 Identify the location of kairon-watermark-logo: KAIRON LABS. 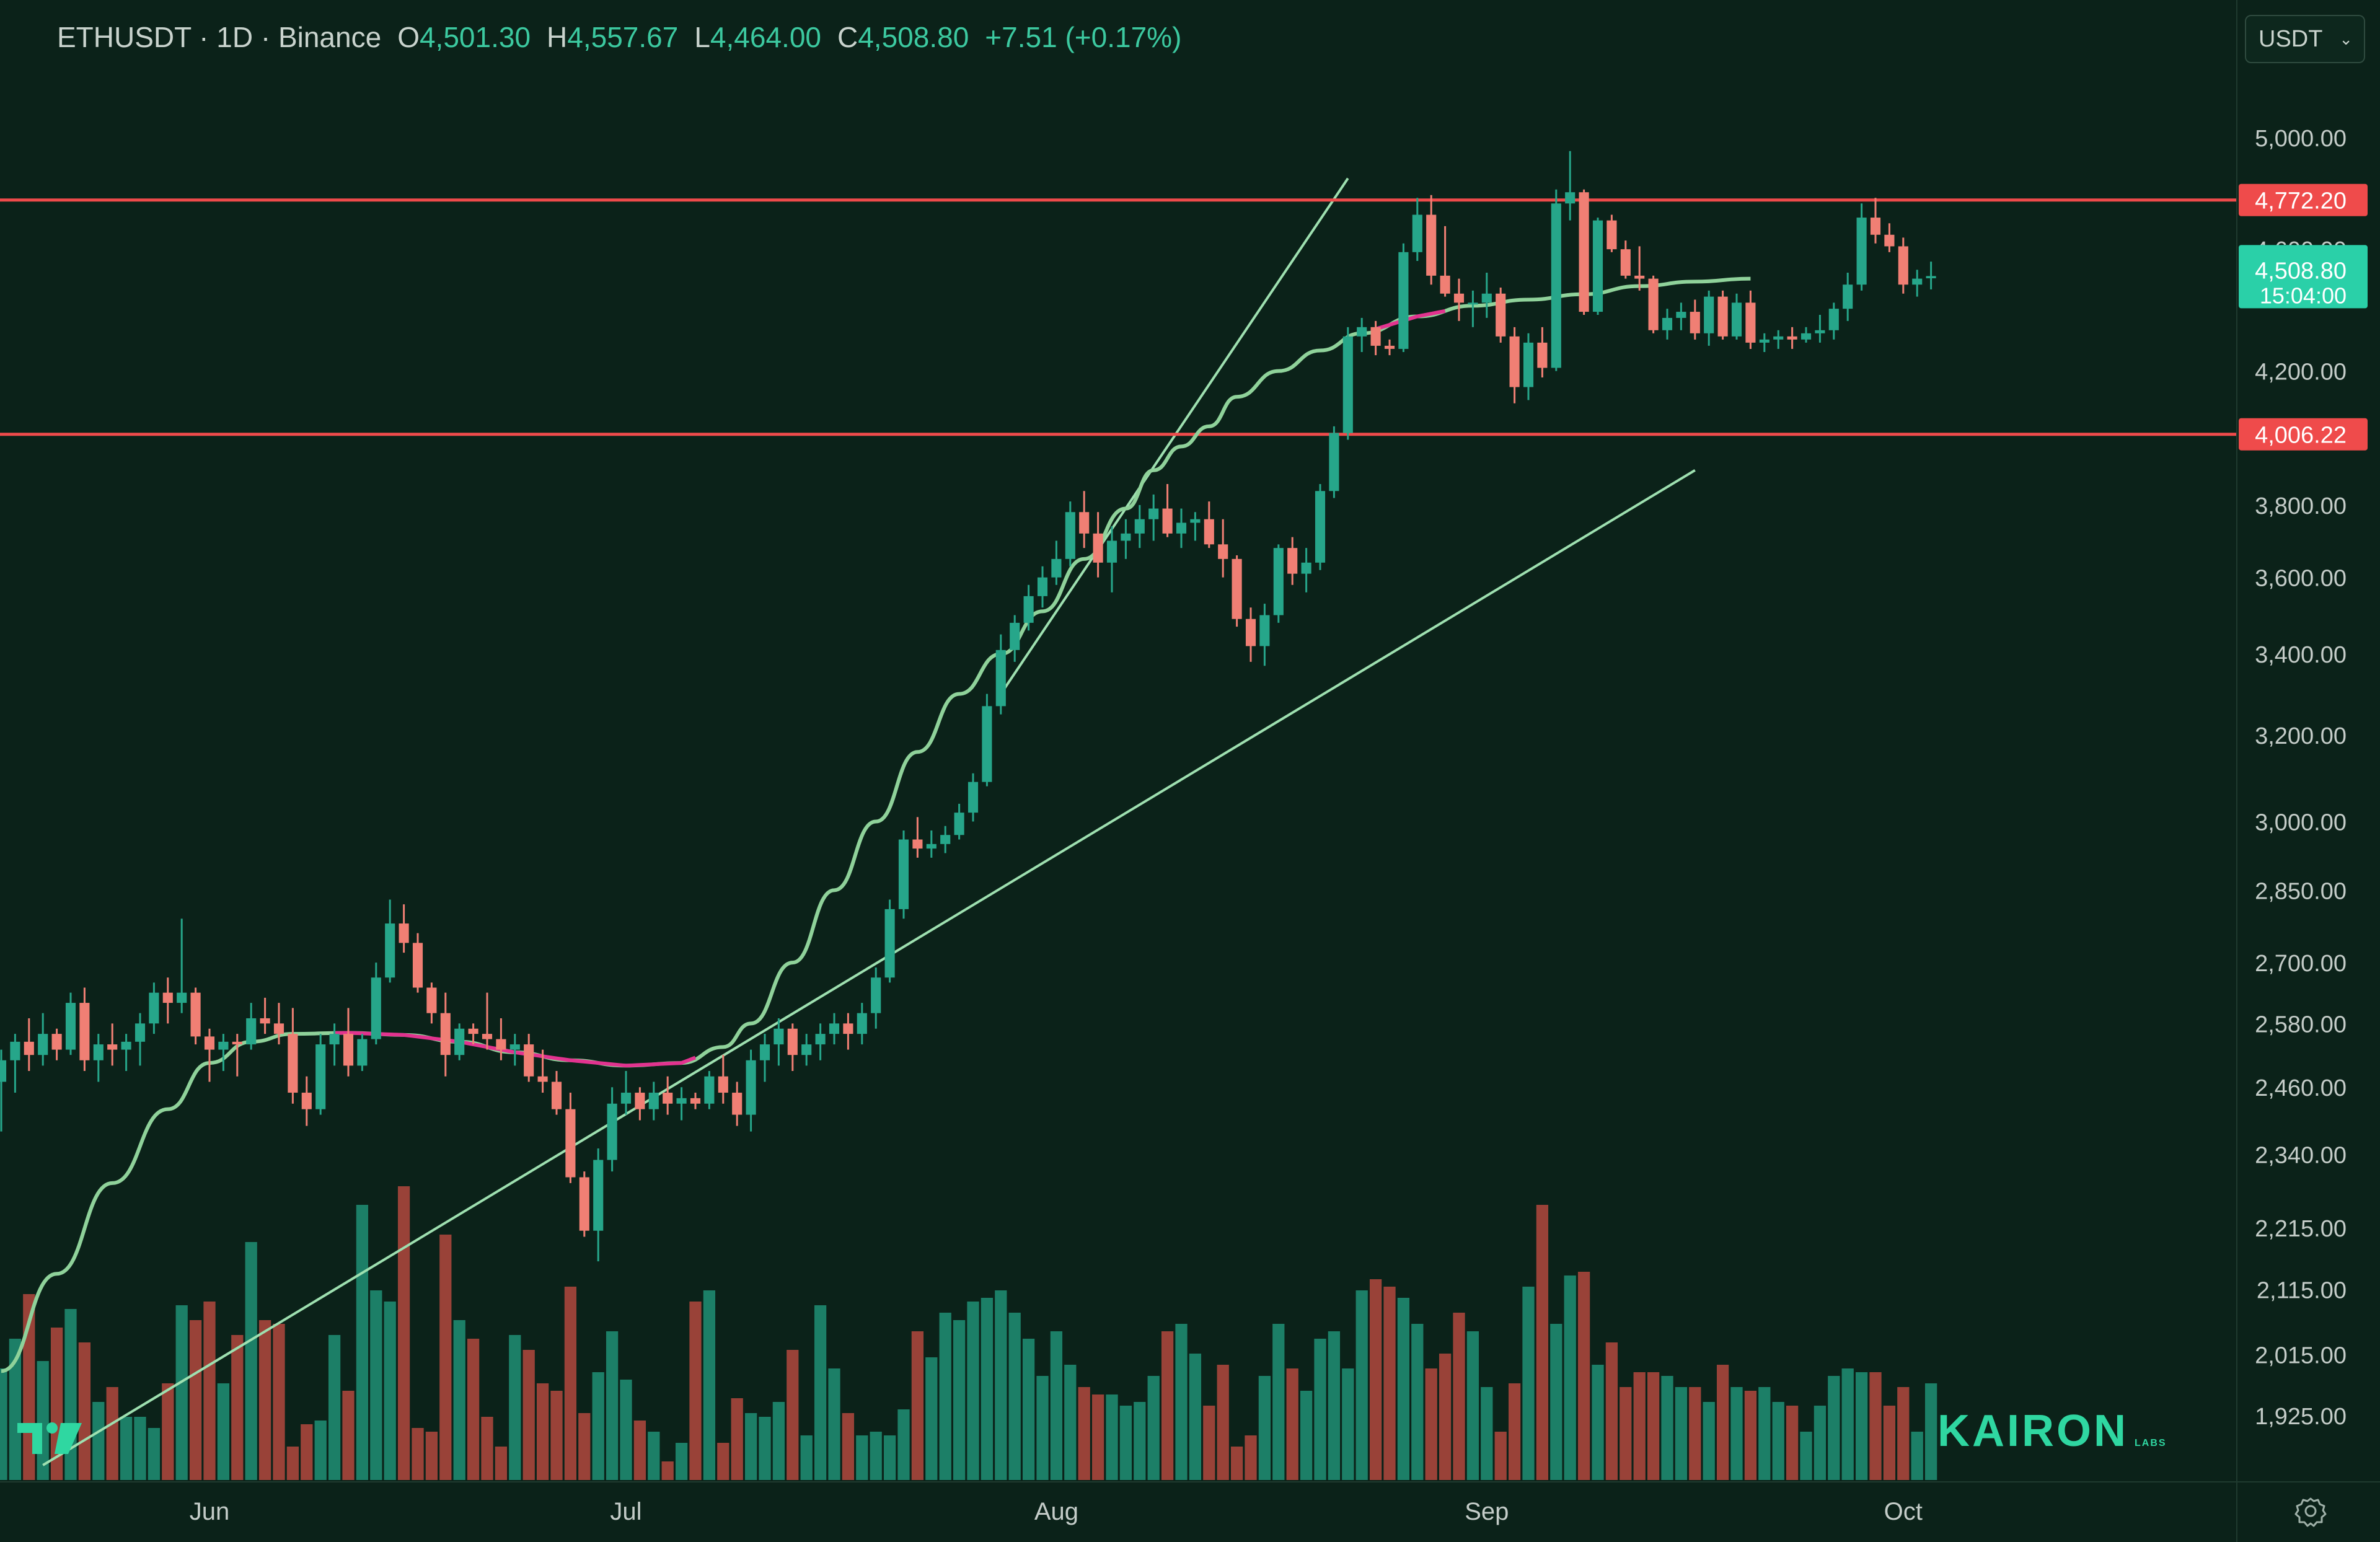
(2052, 1431).